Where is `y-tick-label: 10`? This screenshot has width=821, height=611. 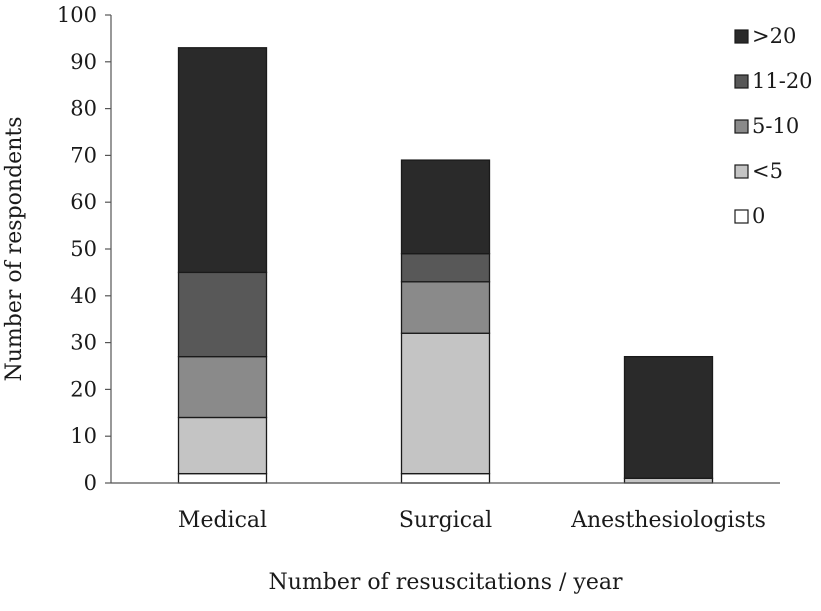 y-tick-label: 10 is located at coordinates (83, 436).